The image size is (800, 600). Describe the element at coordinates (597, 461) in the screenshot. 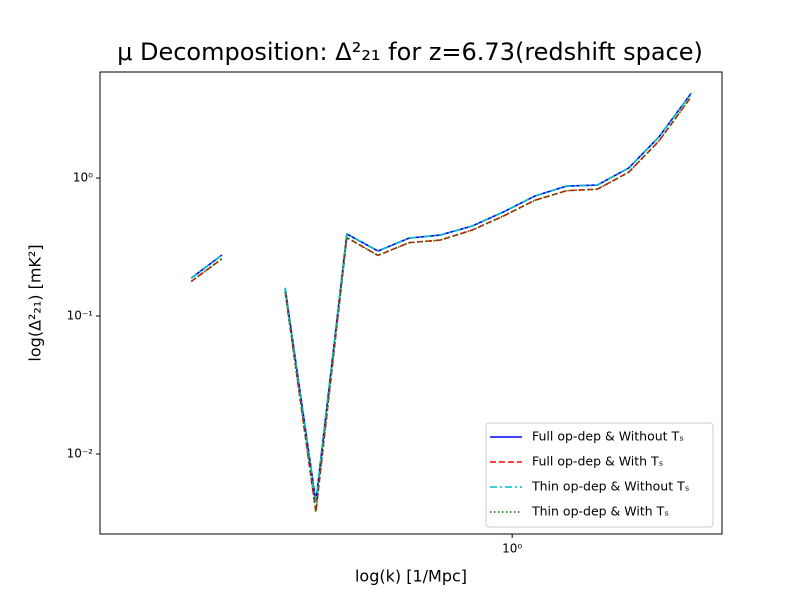

I see `legend-label: Full op-dep & With Tₛ` at that location.